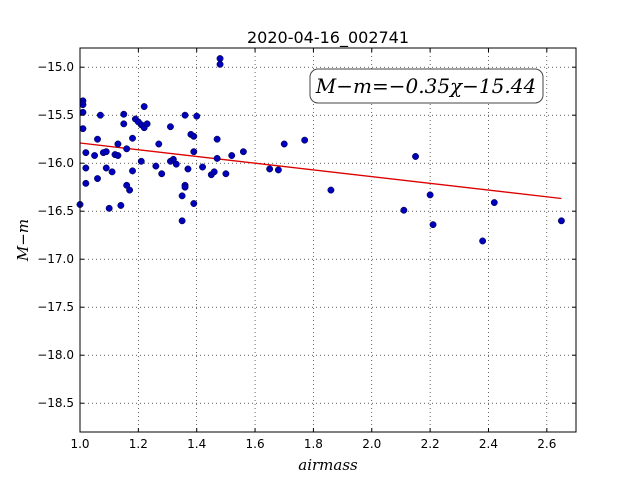 This screenshot has height=480, width=640. What do you see at coordinates (546, 444) in the screenshot?
I see `x-tick-label: 2.6` at bounding box center [546, 444].